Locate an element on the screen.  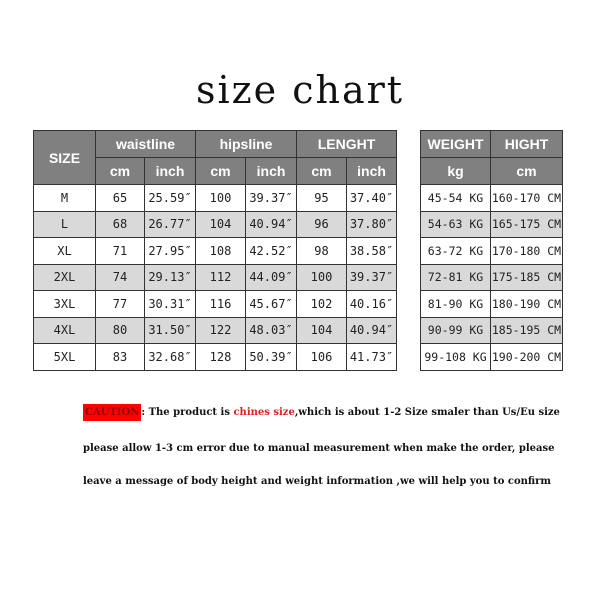
chines-size-highlight: chines size is located at coordinates (264, 412).